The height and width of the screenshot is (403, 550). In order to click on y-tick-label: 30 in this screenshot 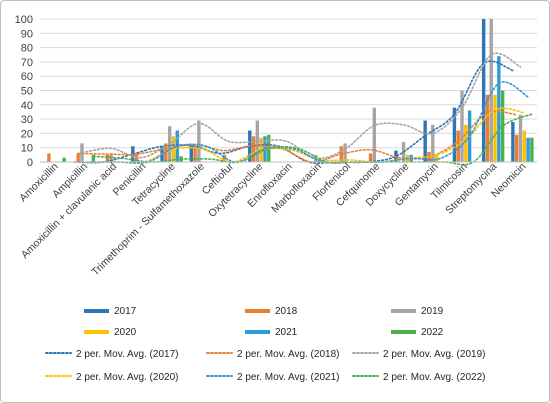, I will do `click(27, 120)`.